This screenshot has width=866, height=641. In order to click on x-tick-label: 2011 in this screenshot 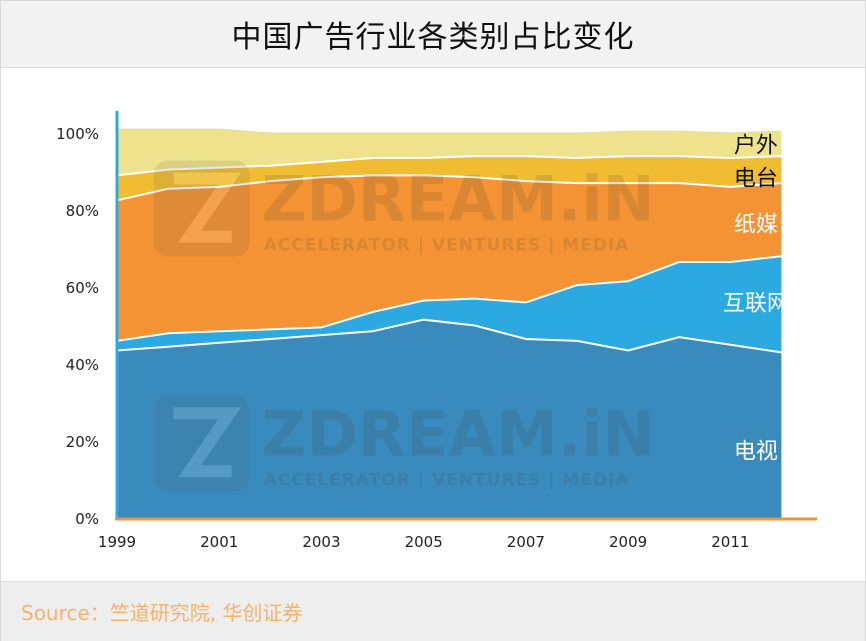, I will do `click(730, 542)`.